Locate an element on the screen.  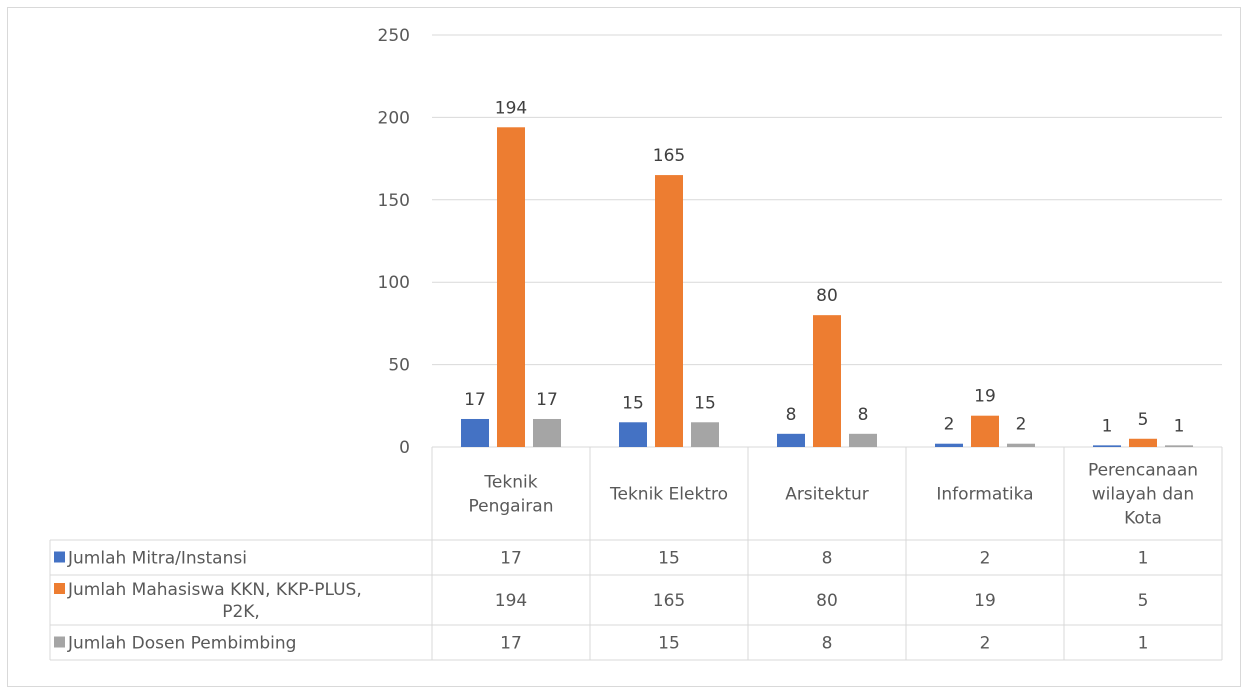
legend-label: Jumlah Dosen Pembimbing is located at coordinates (181, 644).